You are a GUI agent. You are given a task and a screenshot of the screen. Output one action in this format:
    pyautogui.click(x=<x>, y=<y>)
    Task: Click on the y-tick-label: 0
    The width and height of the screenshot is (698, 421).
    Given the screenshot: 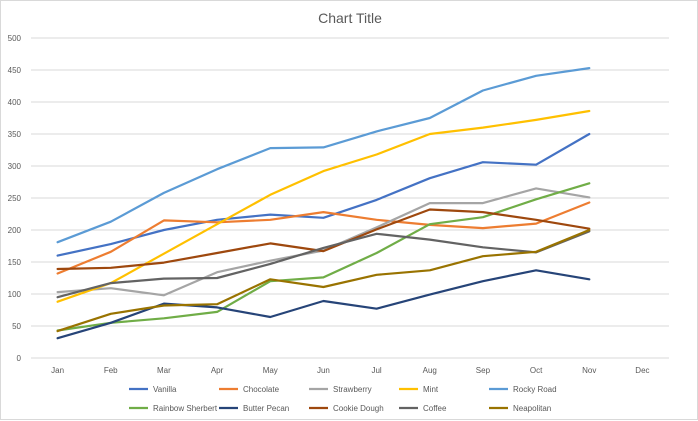 What is the action you would take?
    pyautogui.click(x=19, y=358)
    